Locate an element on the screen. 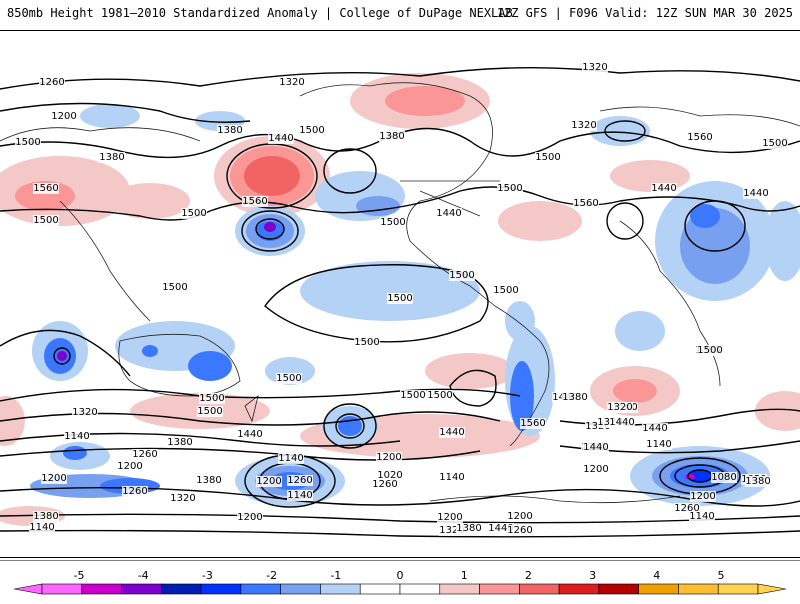 The image size is (800, 604). colorbar-tick-label: 4 is located at coordinates (656, 575).